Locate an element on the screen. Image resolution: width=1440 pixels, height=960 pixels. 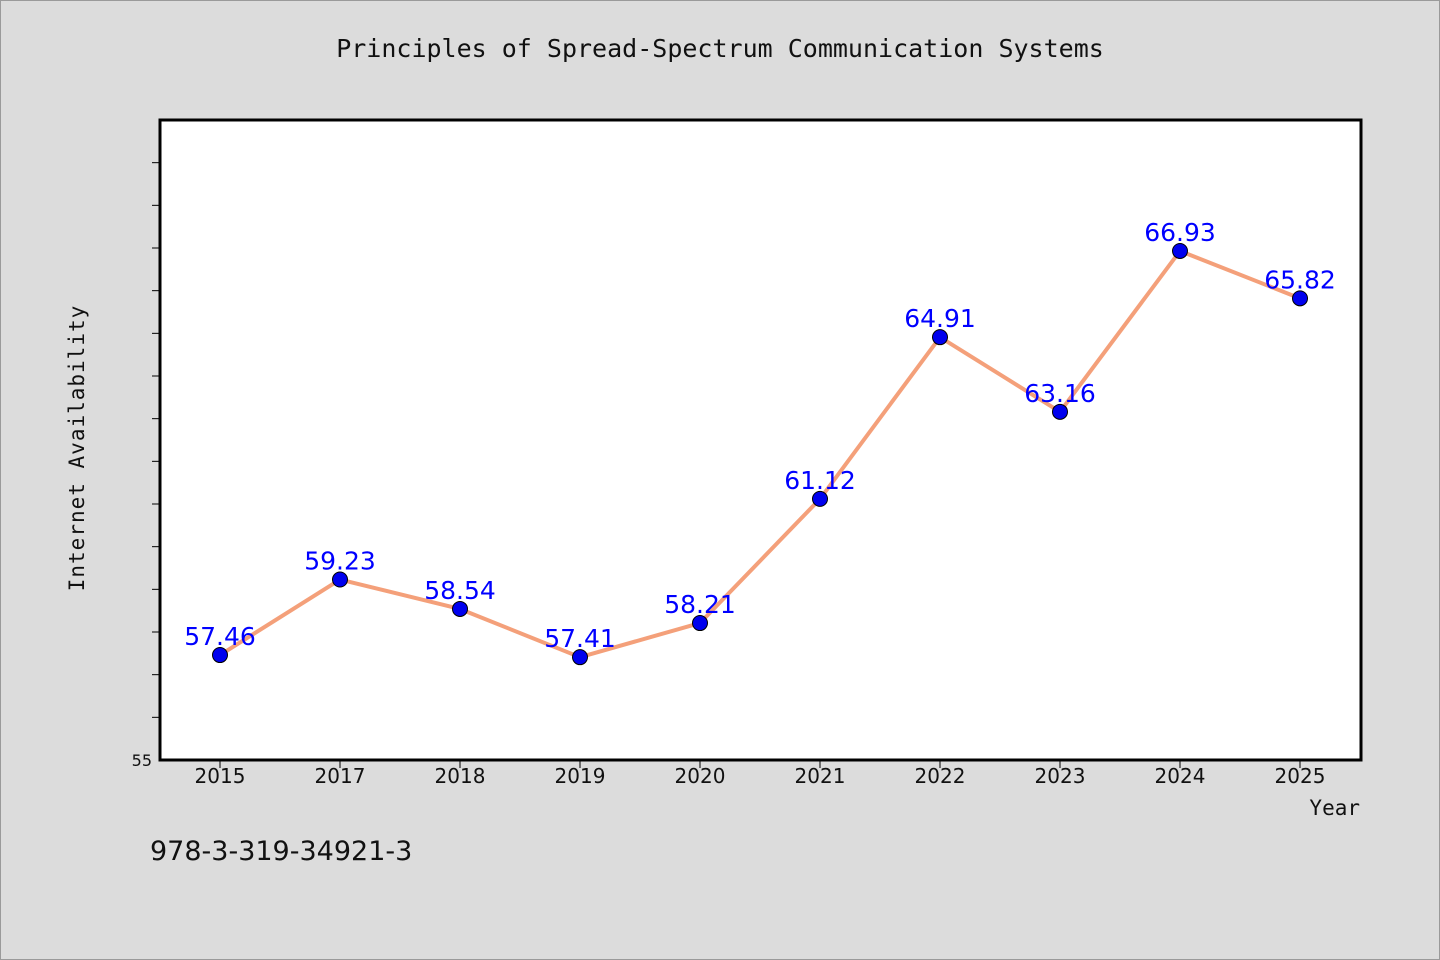
data-label: 58.21 is located at coordinates (700, 604).